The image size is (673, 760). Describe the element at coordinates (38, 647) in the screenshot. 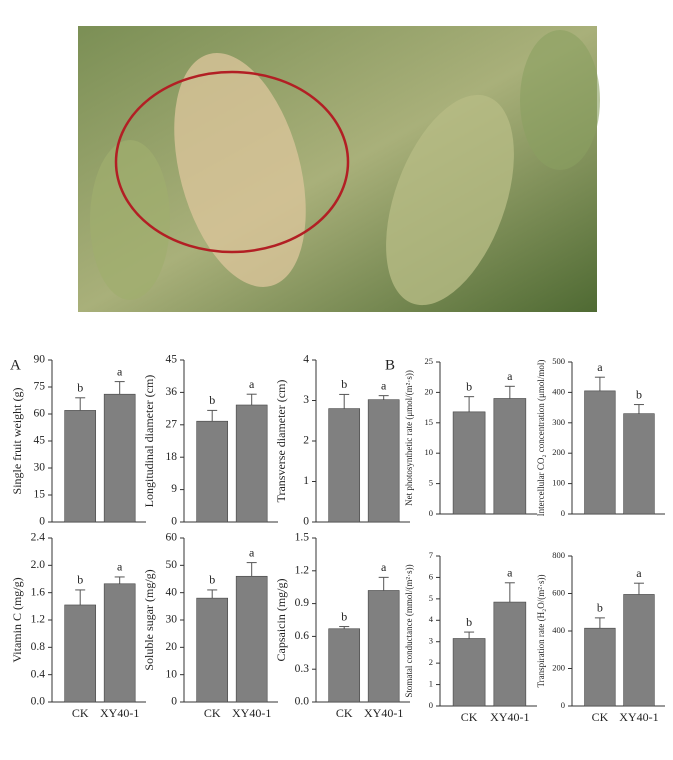

I see `y-tick-label: 0.8` at that location.